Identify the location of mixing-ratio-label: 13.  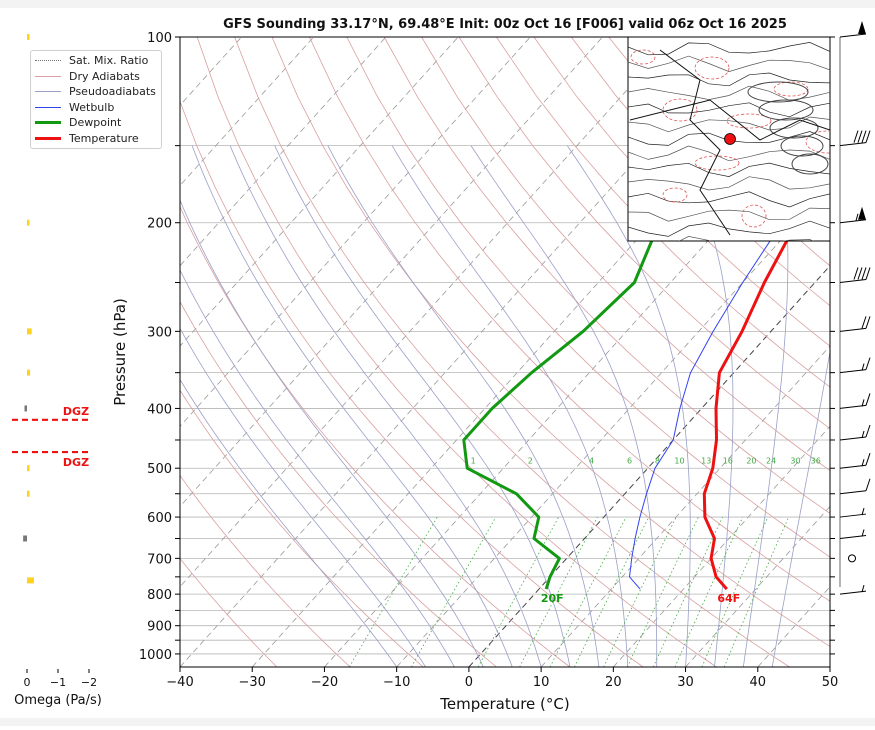
(706, 460).